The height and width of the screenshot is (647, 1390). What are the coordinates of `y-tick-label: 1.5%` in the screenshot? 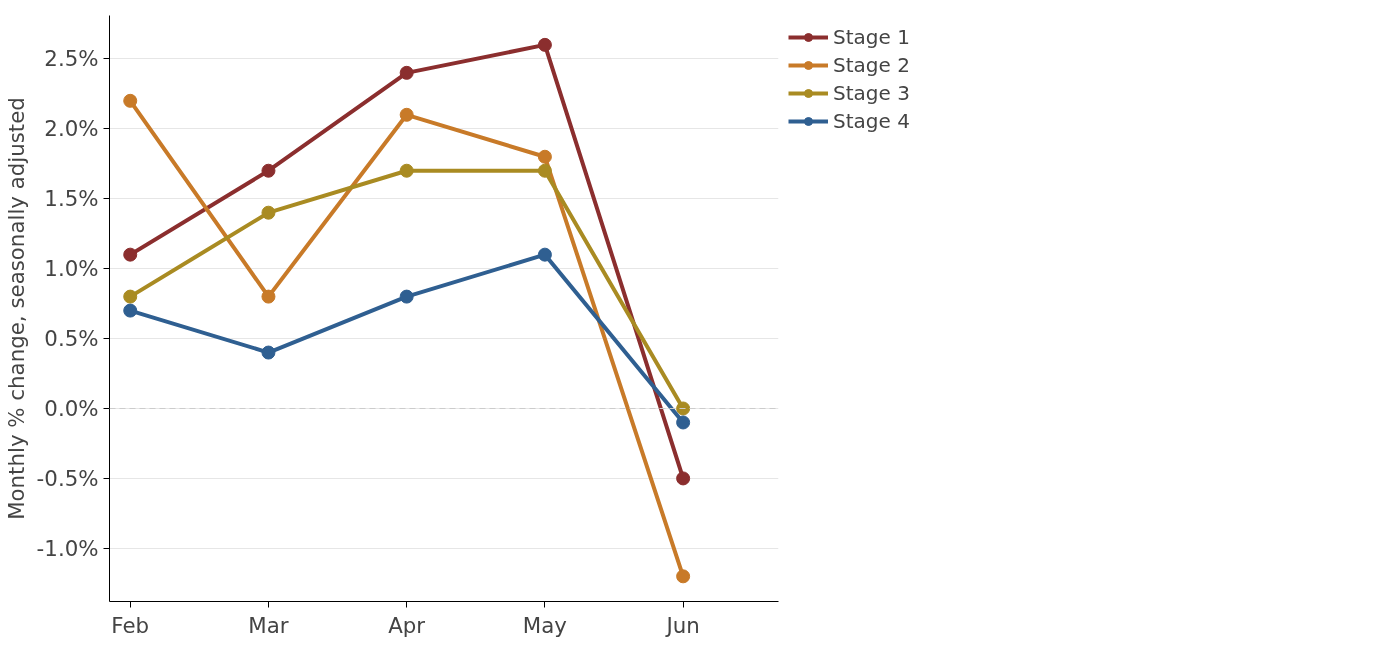 It's located at (71, 199).